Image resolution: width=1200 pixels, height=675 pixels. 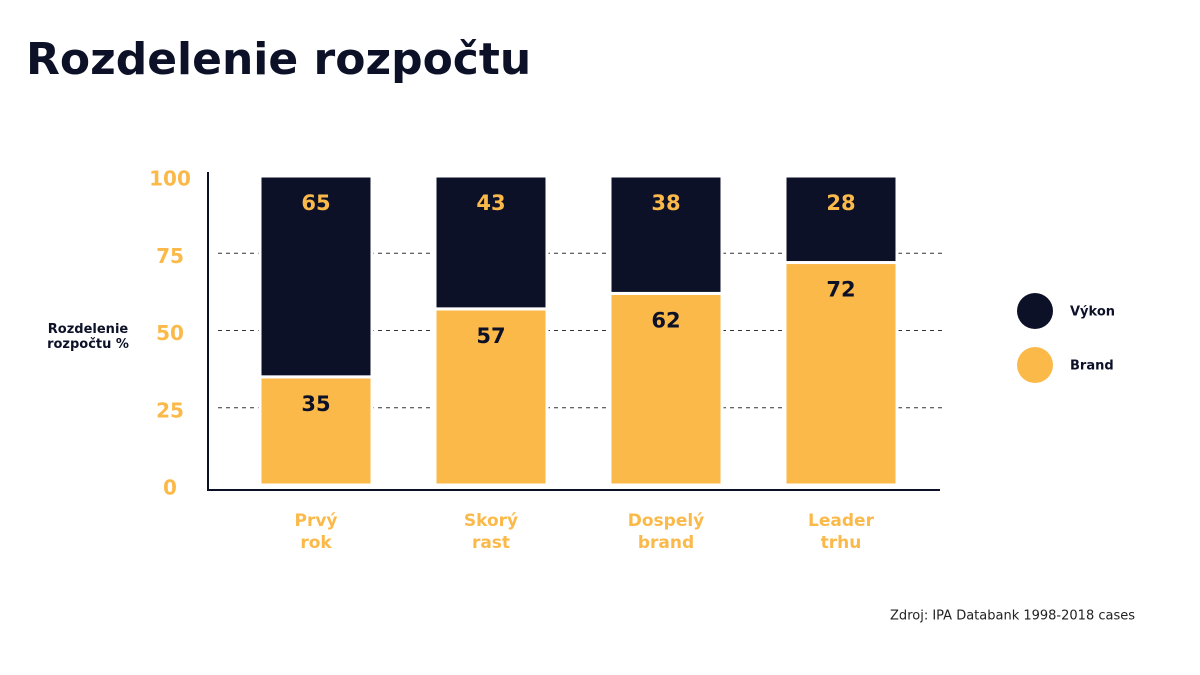 What do you see at coordinates (88, 337) in the screenshot?
I see `y-axis-label: Rozdelenie rozpočtu %` at bounding box center [88, 337].